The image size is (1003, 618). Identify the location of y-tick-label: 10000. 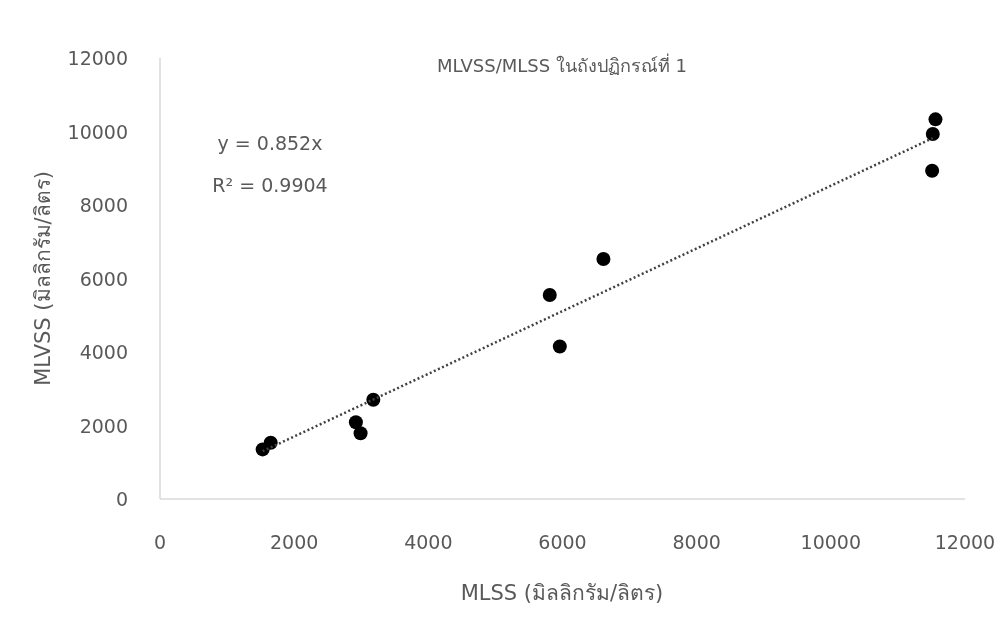
(97, 131).